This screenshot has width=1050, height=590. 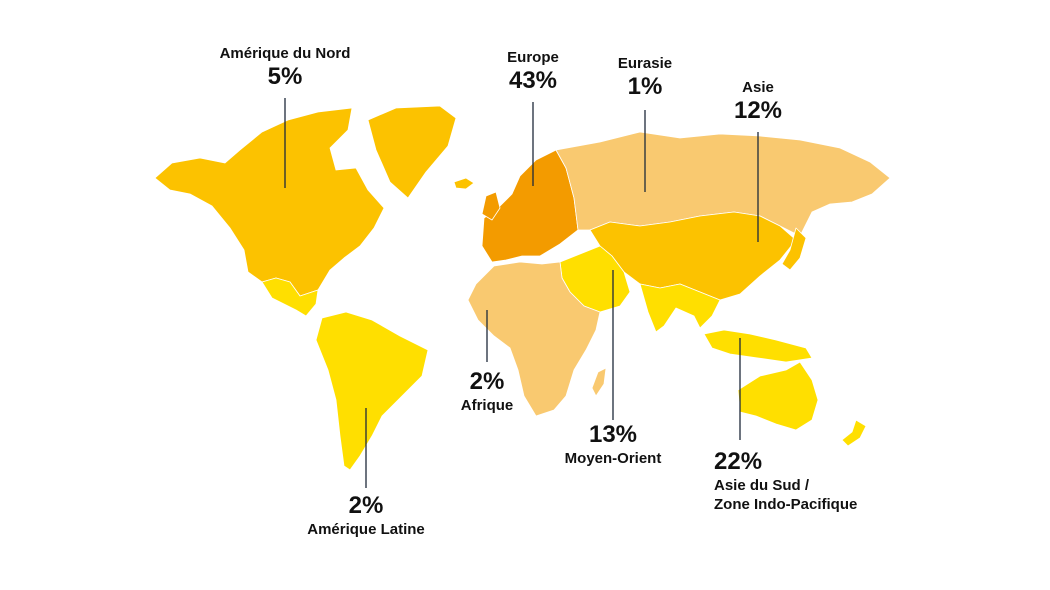 I want to click on greenland-shape, so click(x=412, y=152).